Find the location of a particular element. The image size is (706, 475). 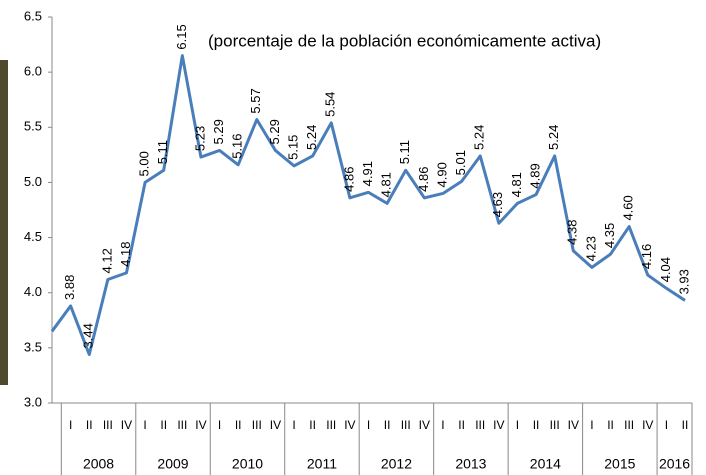

data-label: 5.15 is located at coordinates (292, 147).